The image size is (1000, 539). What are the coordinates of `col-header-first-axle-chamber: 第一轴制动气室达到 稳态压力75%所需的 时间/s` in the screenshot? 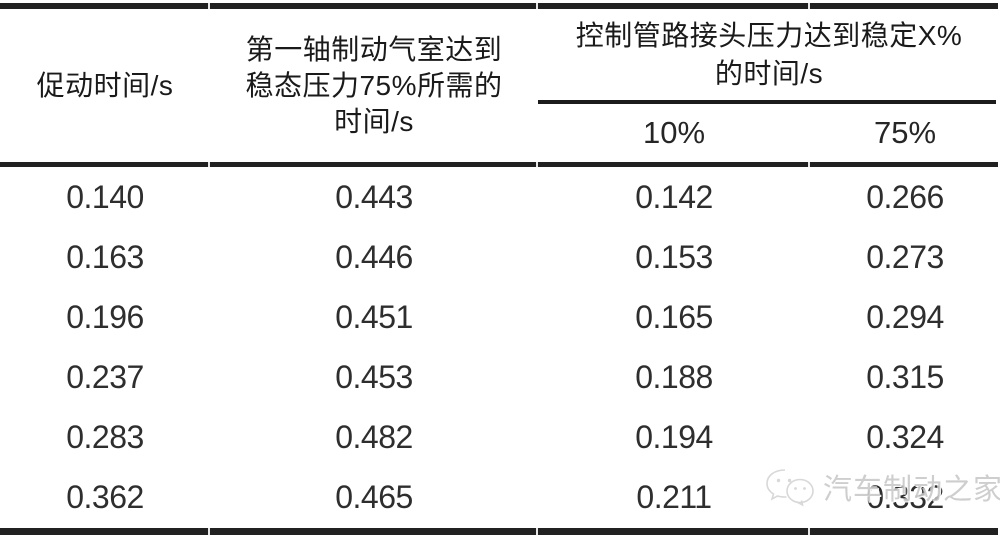 It's located at (374, 85).